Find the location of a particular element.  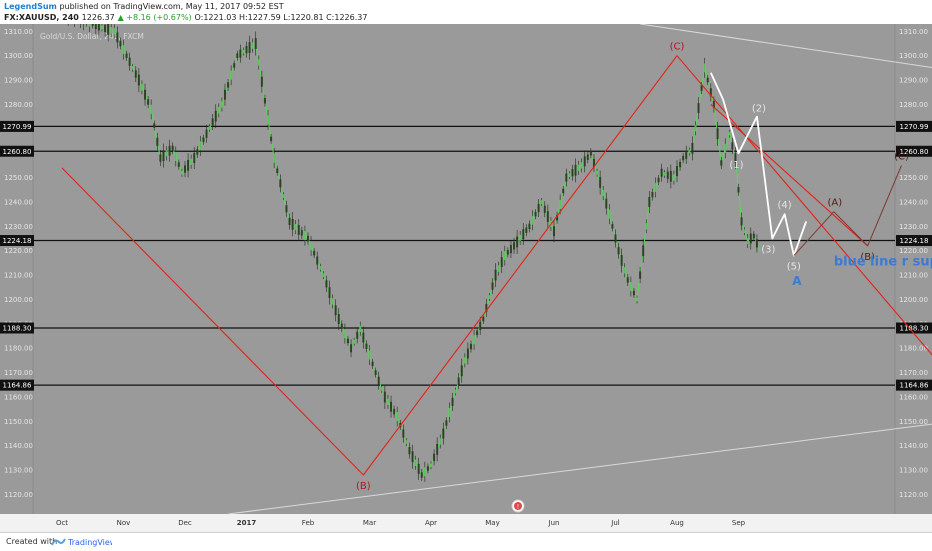

wave-label-white: (4) is located at coordinates (785, 205).